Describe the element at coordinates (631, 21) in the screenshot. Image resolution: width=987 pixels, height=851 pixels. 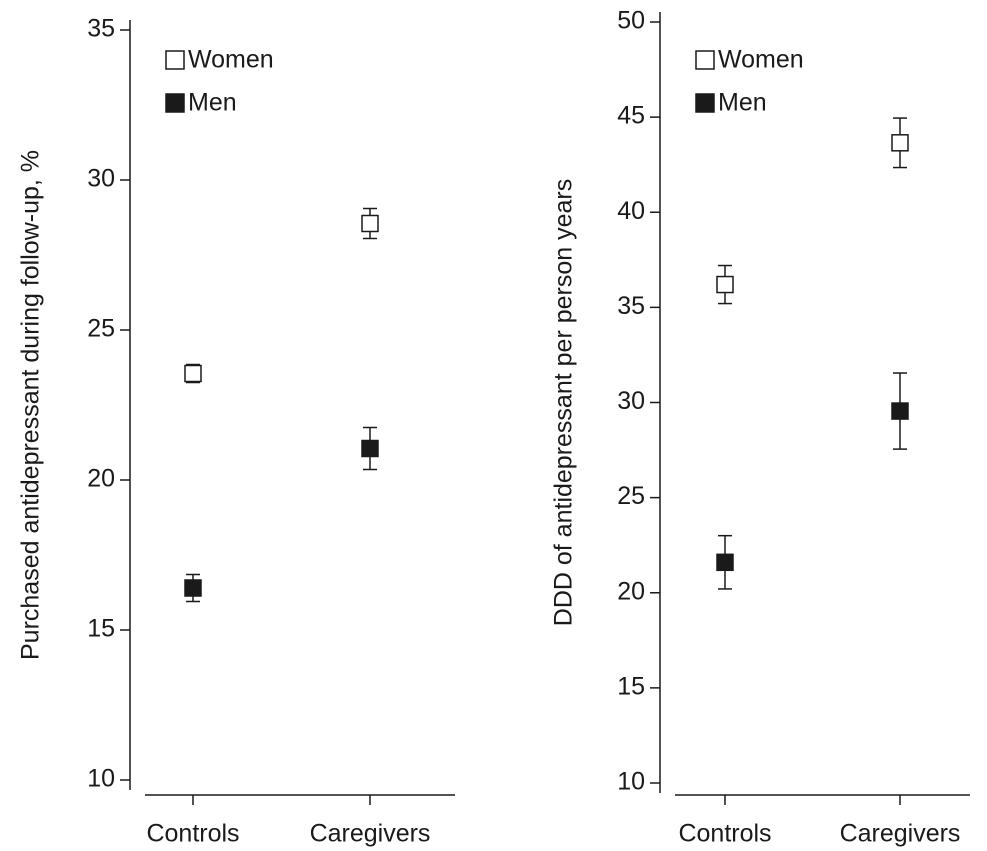
I see `y-tick-label: 50` at that location.